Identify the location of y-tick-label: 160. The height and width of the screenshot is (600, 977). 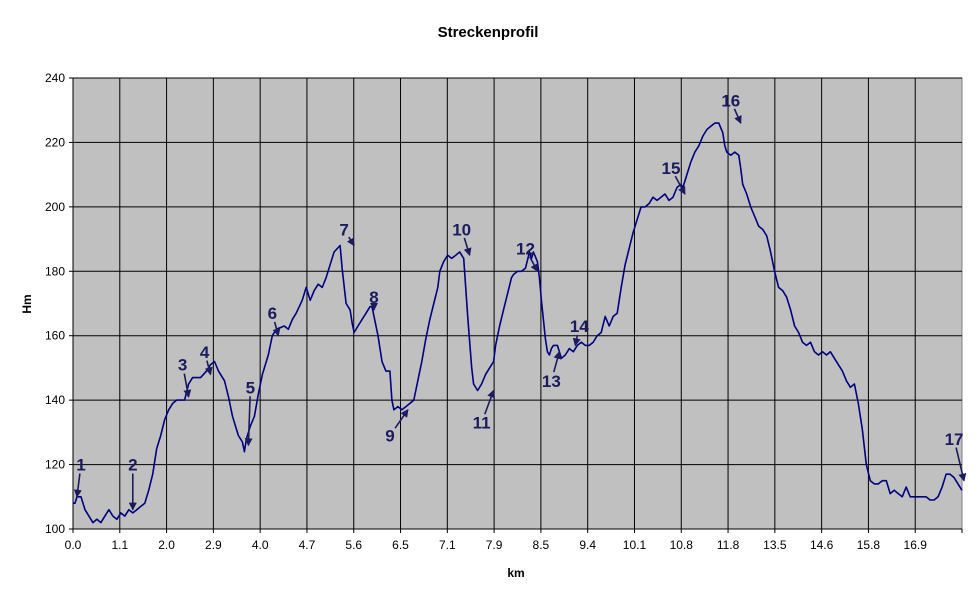
(55, 336).